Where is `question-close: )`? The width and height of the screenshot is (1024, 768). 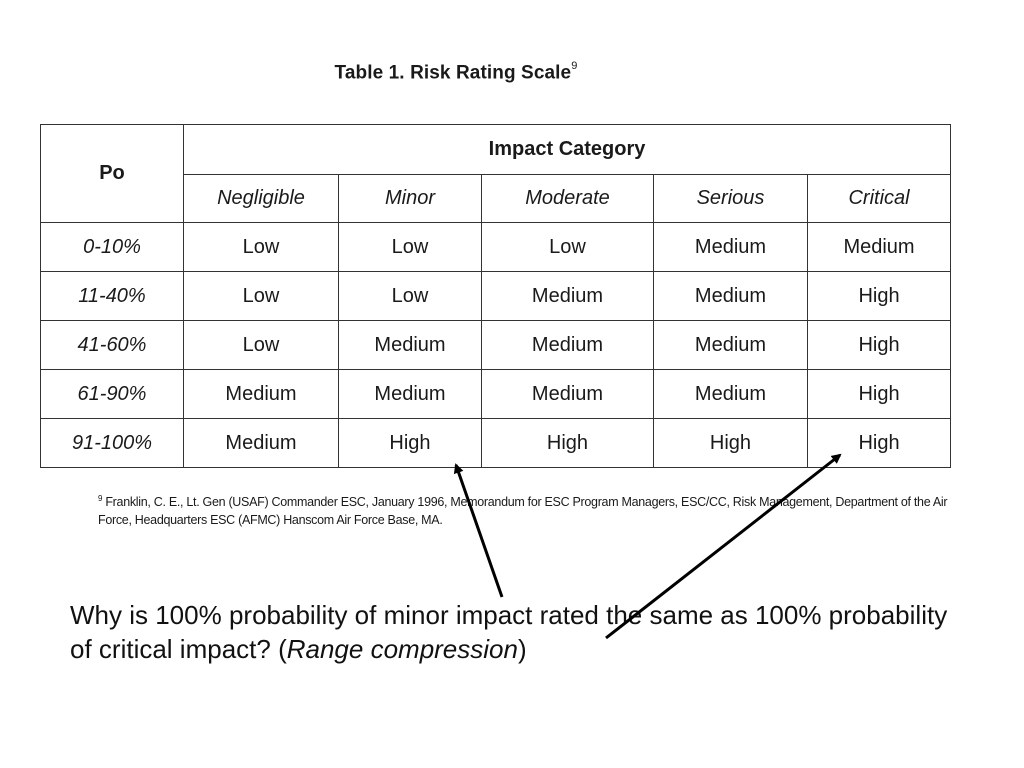
question-close: ) is located at coordinates (522, 649).